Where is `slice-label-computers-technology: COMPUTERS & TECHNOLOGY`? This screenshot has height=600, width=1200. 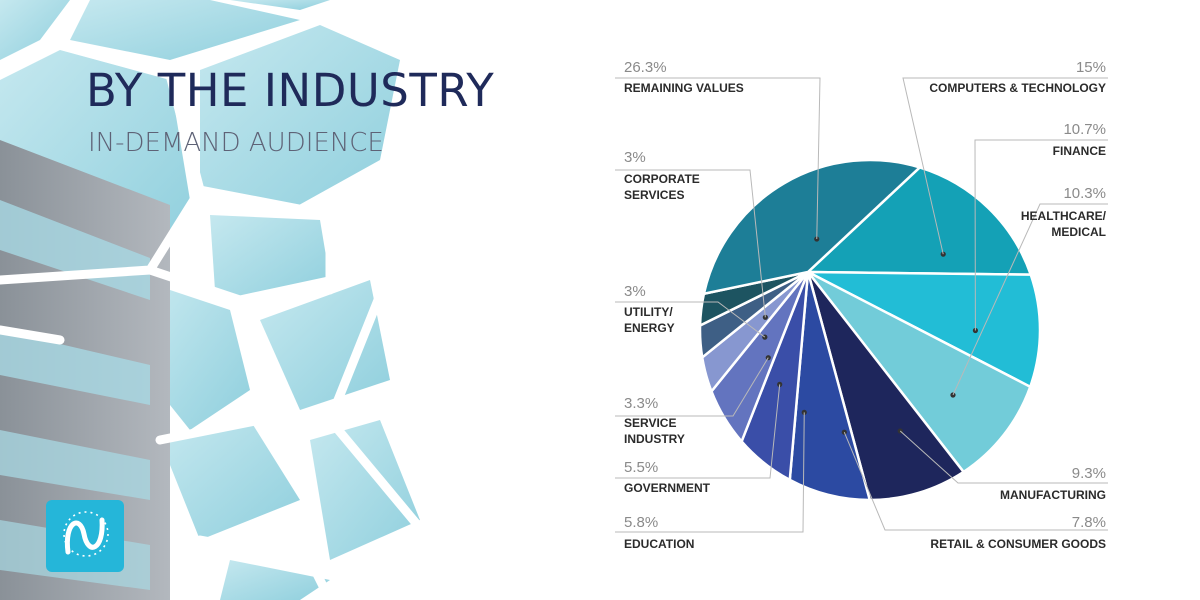 slice-label-computers-technology: COMPUTERS & TECHNOLOGY is located at coordinates (1017, 88).